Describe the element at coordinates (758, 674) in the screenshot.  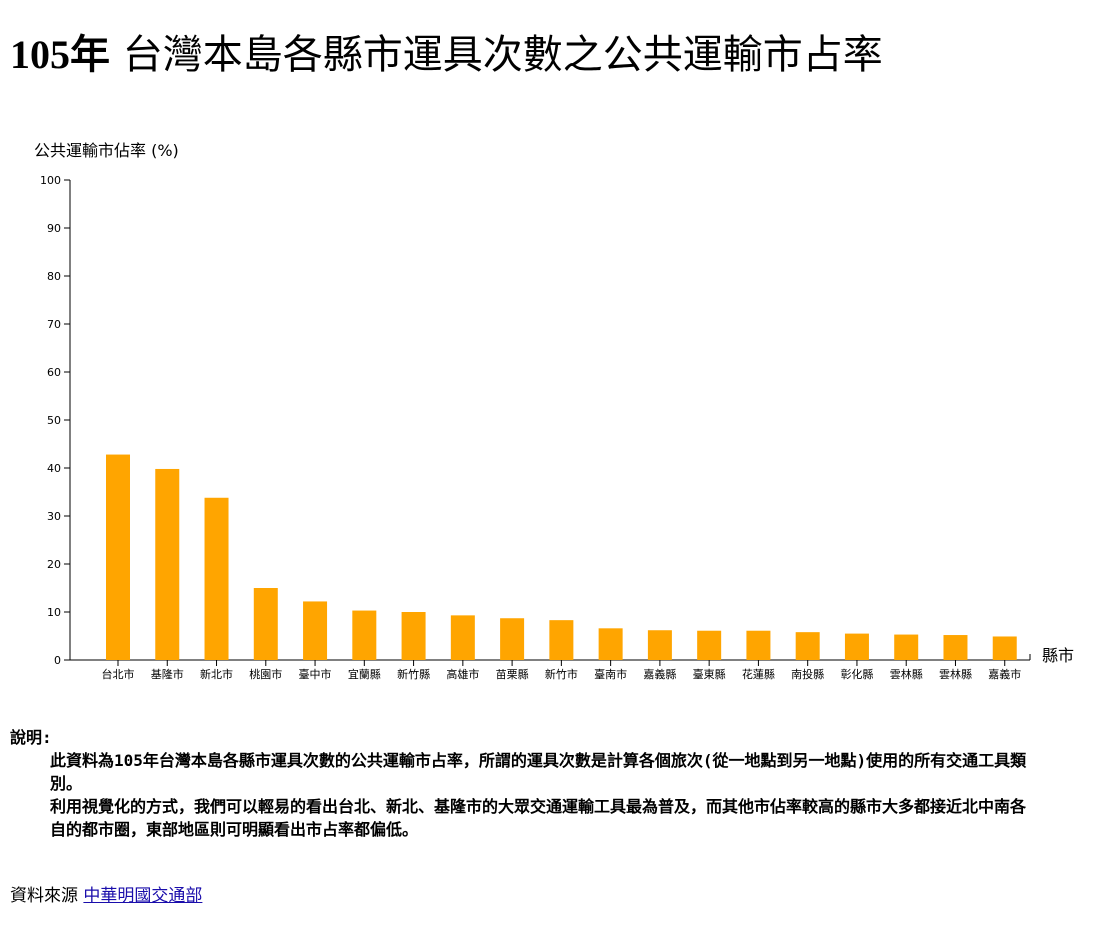
I see `x-tick-label: 花蓮縣` at that location.